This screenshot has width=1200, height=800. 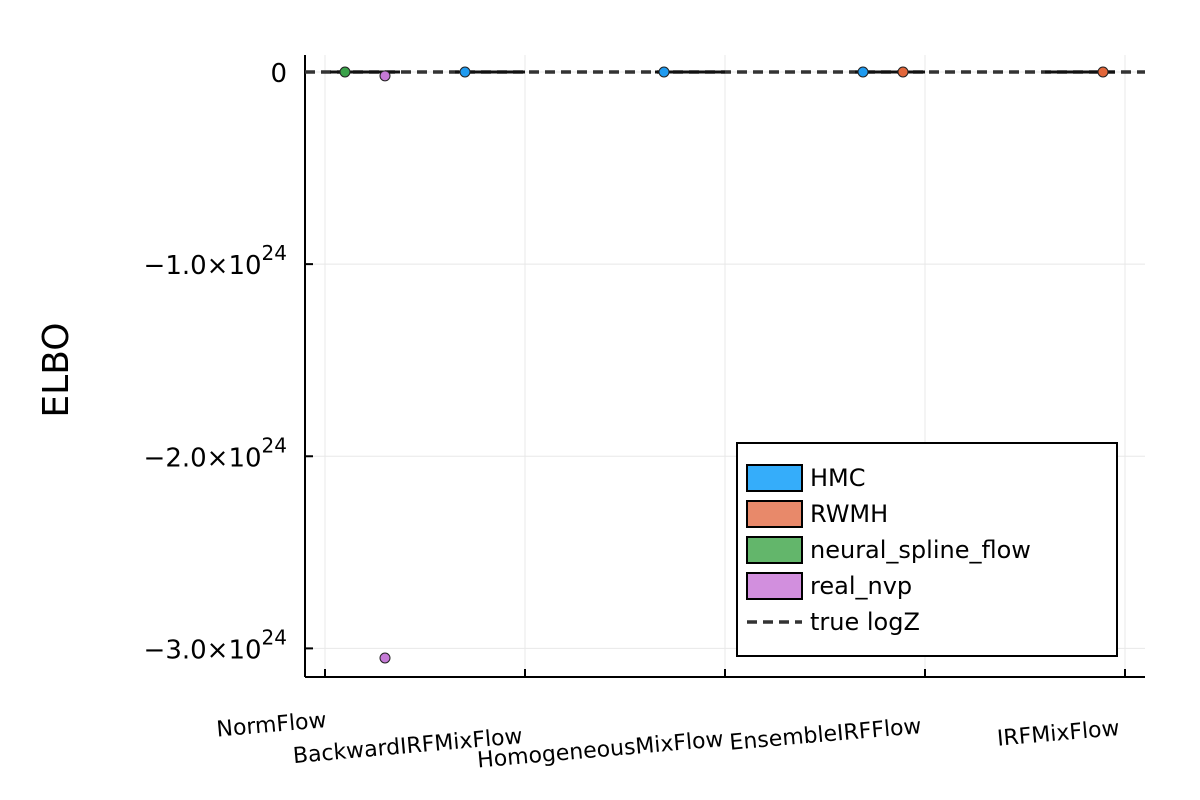 I want to click on point-neural-spline-flow, so click(x=345, y=72).